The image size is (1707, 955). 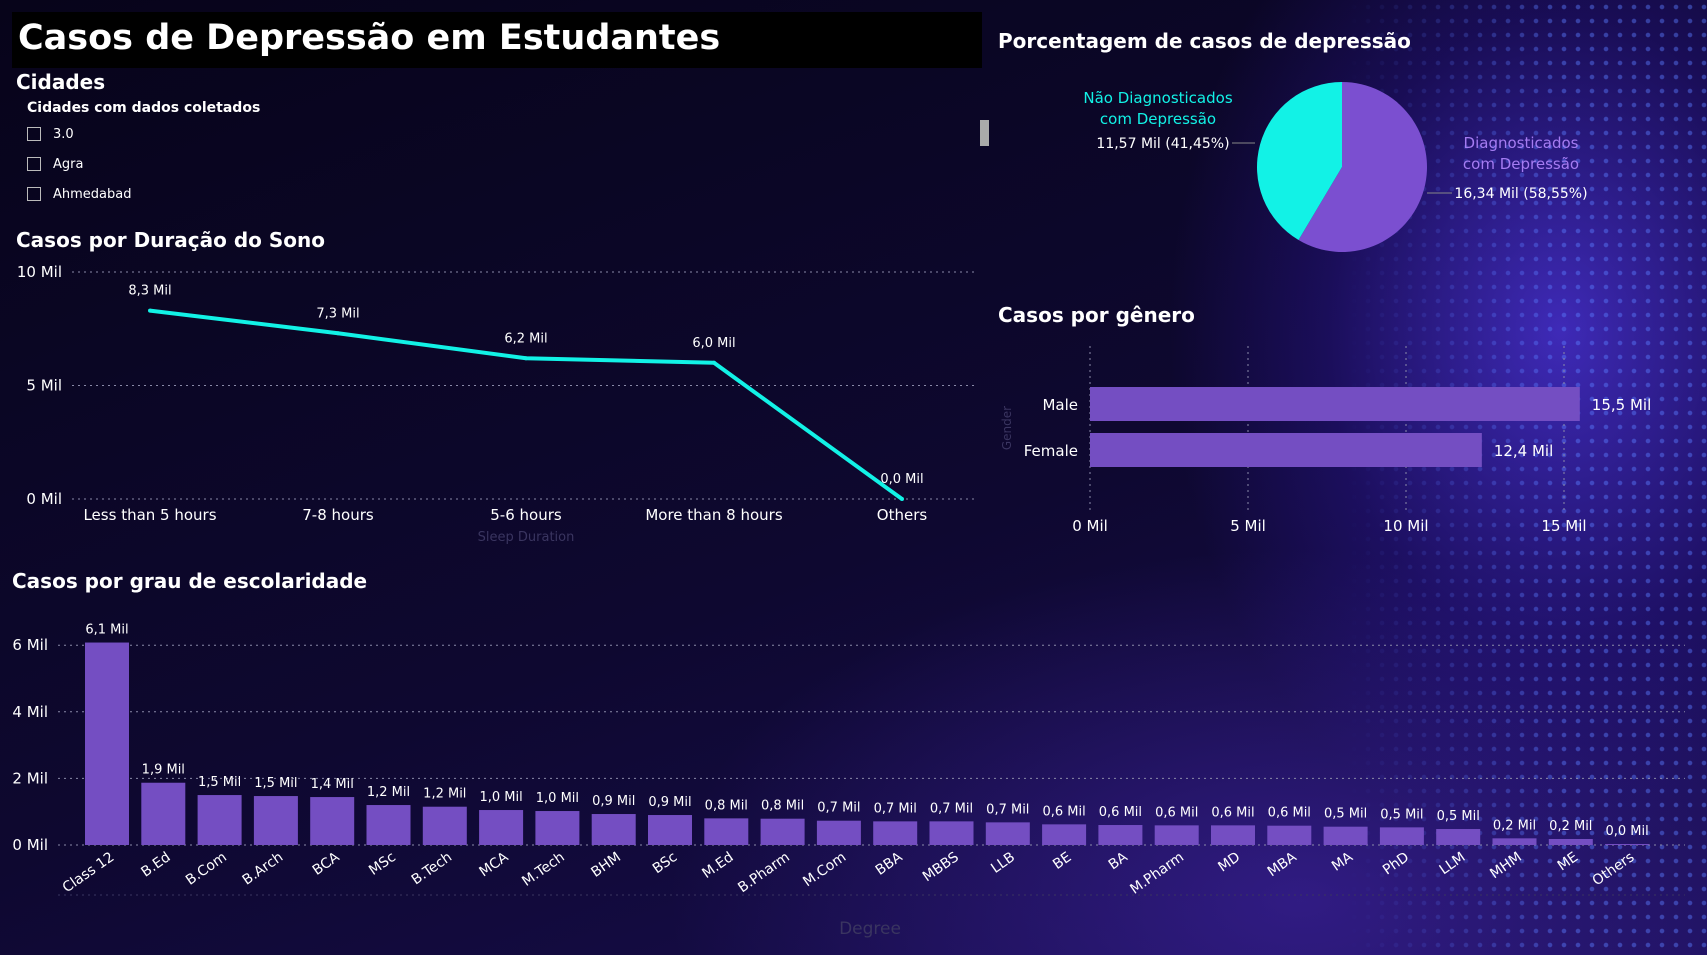 I want to click on sleep-chart-title: Casos por Duração do Sono, so click(x=170, y=240).